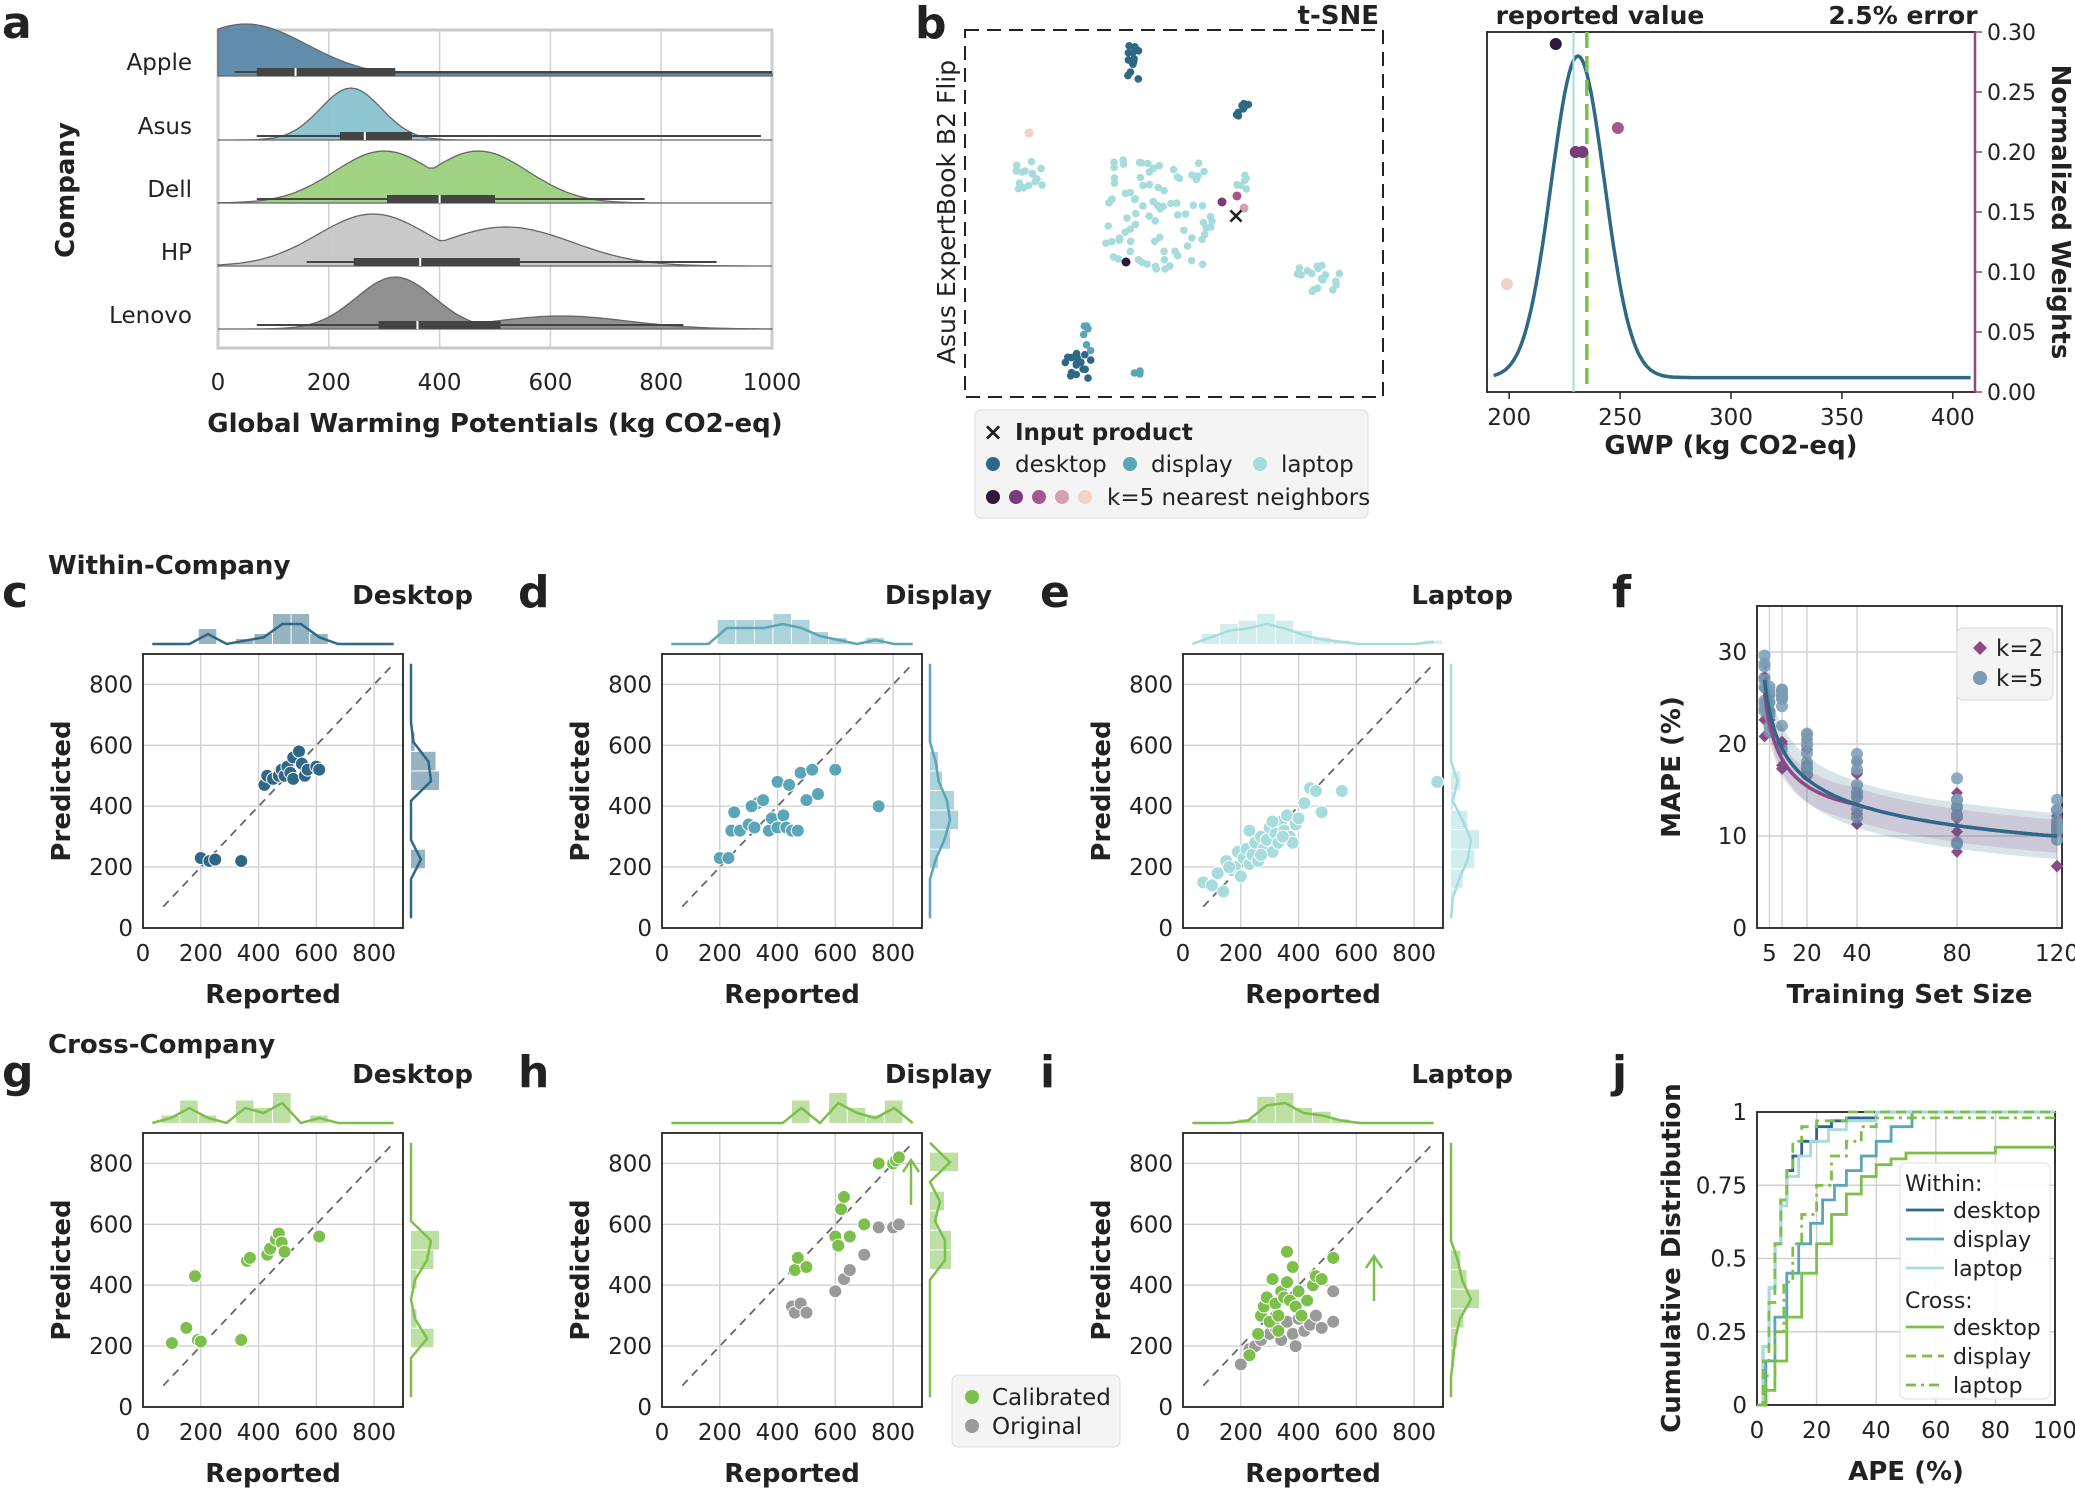 The height and width of the screenshot is (1489, 2075). I want to click on group-title: Within-Company, so click(169, 566).